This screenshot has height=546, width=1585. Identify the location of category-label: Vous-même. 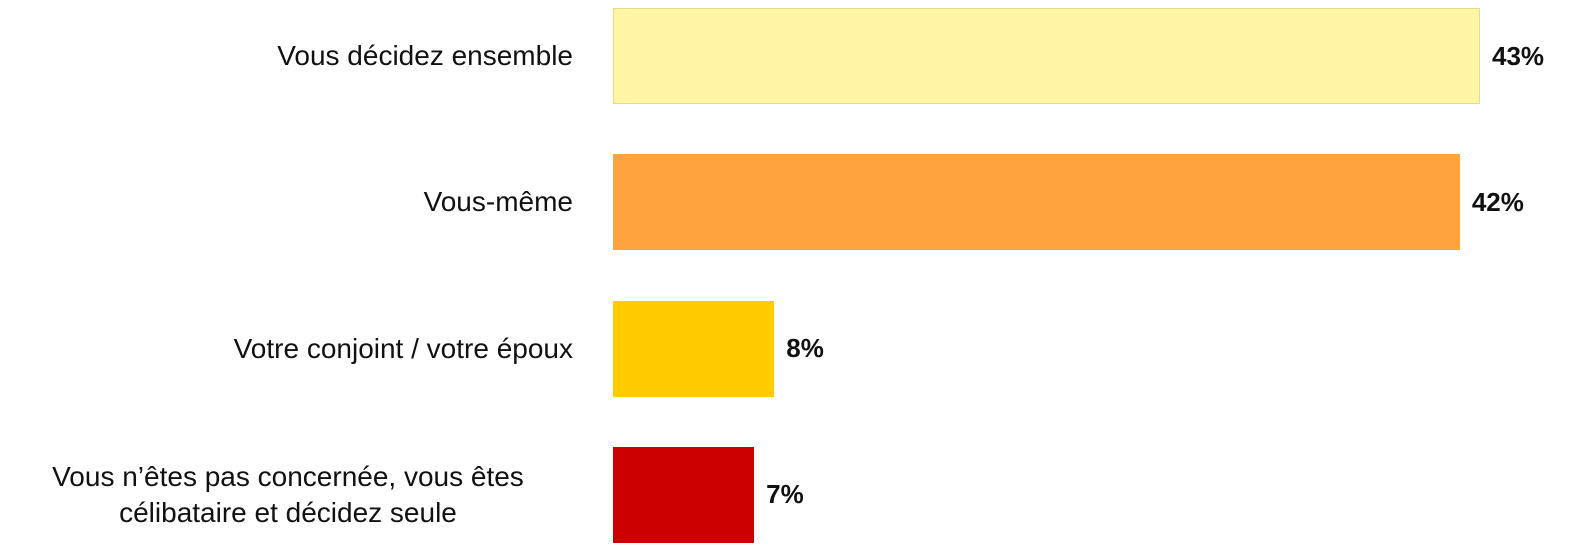
(498, 202).